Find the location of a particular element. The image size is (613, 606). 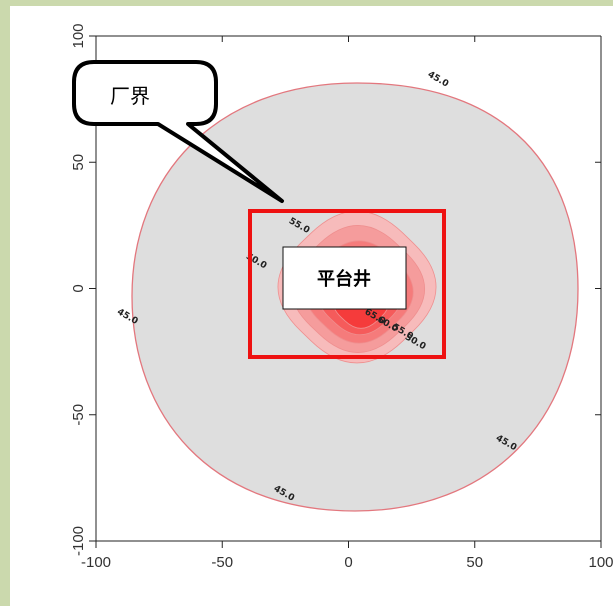

x-tick-label: -100 is located at coordinates (96, 562).